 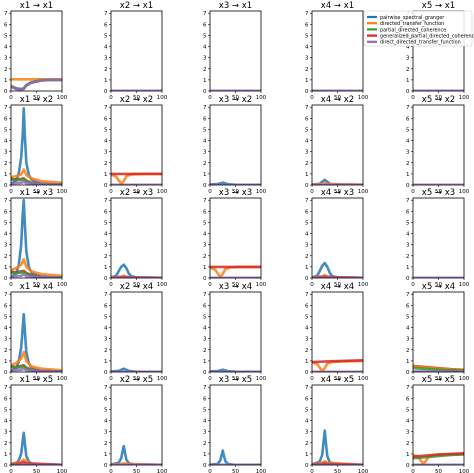 What do you see at coordinates (235, 6) in the screenshot?
I see `panel-title: x3 → x1` at bounding box center [235, 6].